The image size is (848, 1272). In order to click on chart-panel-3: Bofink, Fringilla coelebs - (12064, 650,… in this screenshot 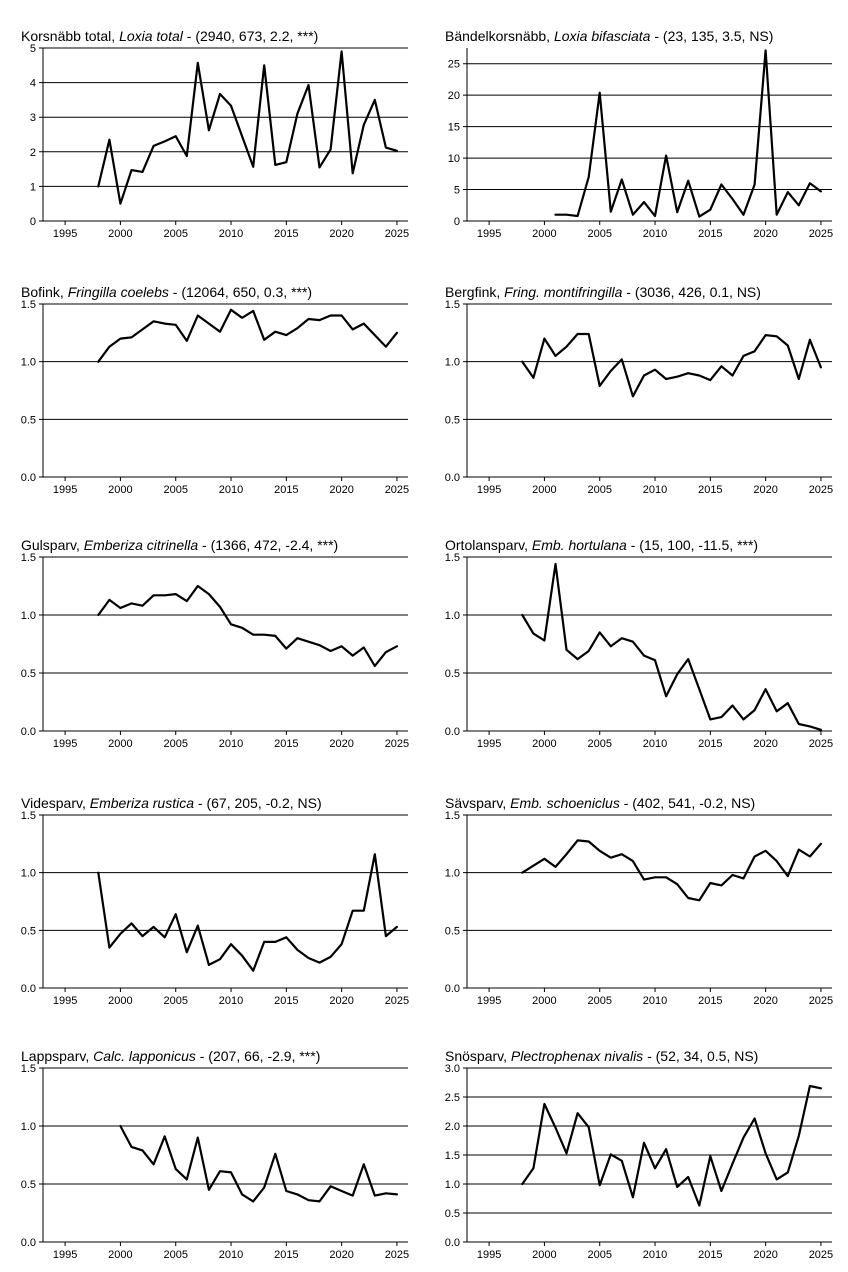, I will do `click(215, 390)`.